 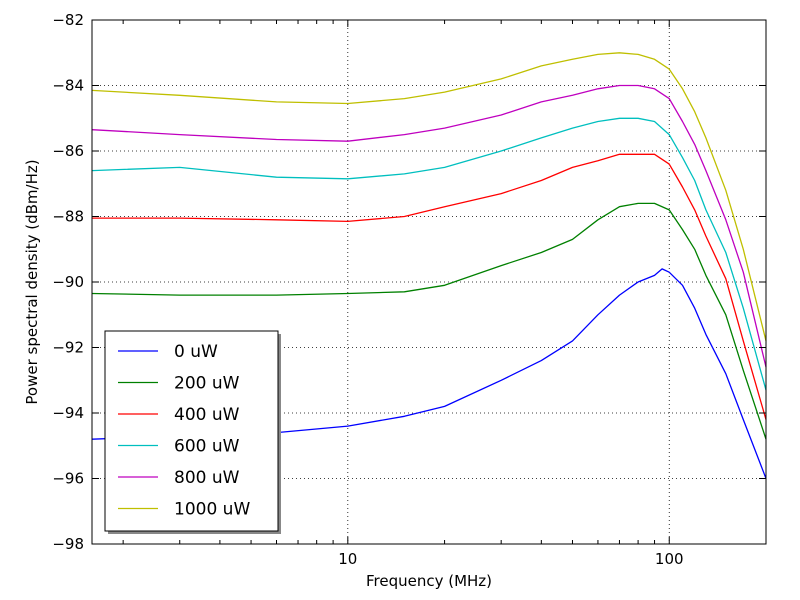 I want to click on y-tick-label: −82, so click(x=68, y=20).